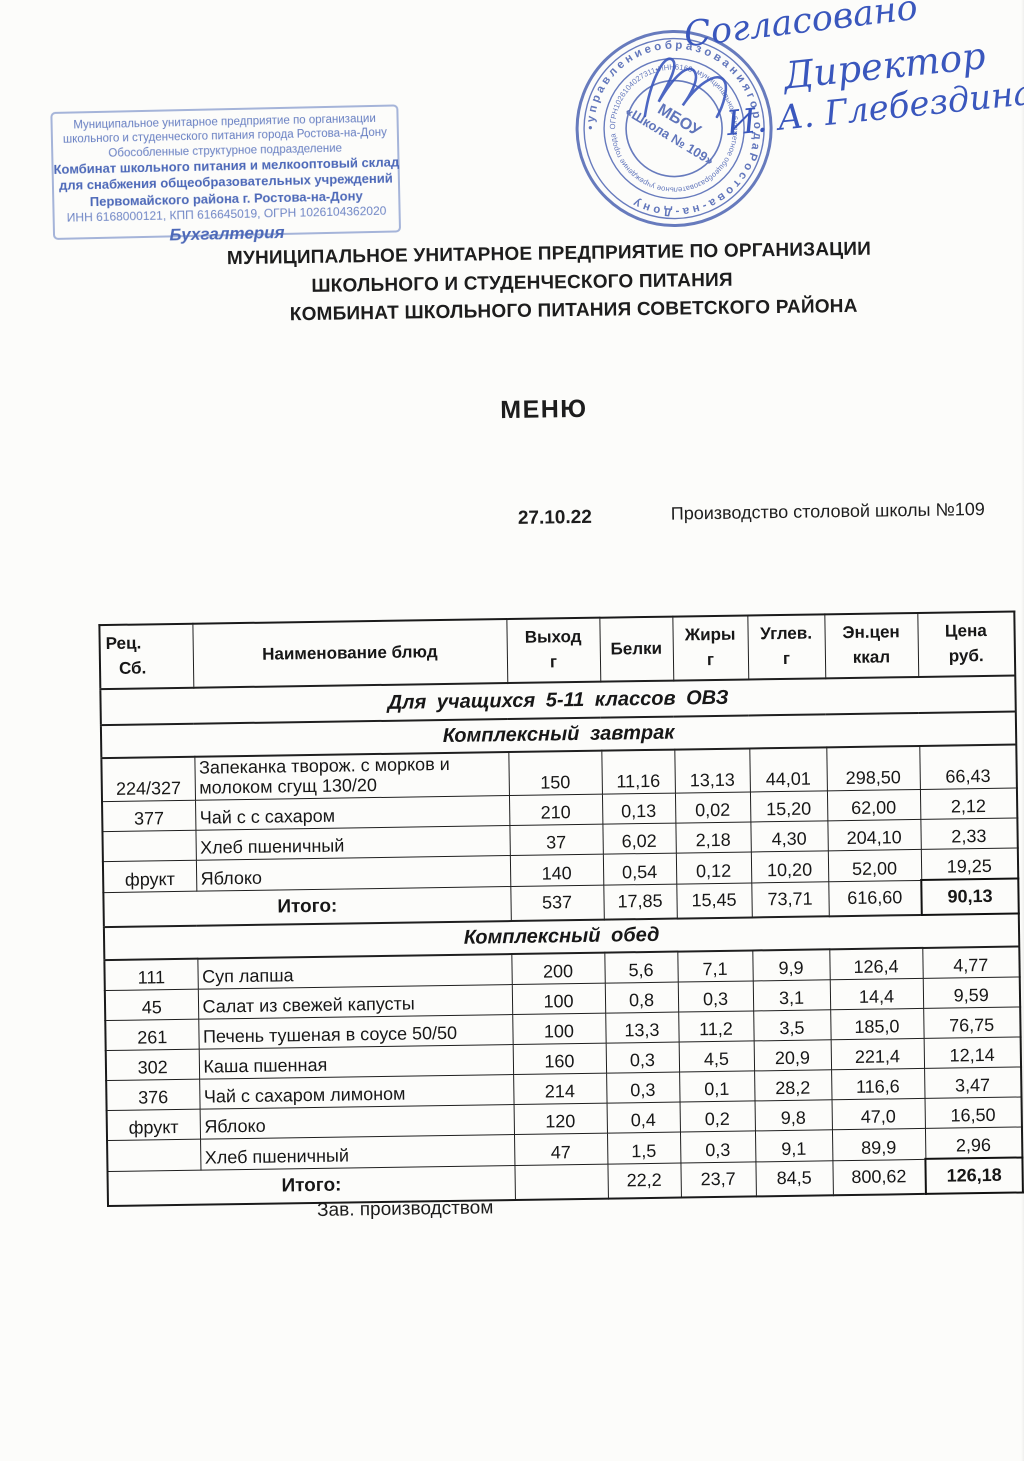 The image size is (1024, 1461). What do you see at coordinates (789, 867) in the screenshot?
I see `carb-cell: 10,20` at bounding box center [789, 867].